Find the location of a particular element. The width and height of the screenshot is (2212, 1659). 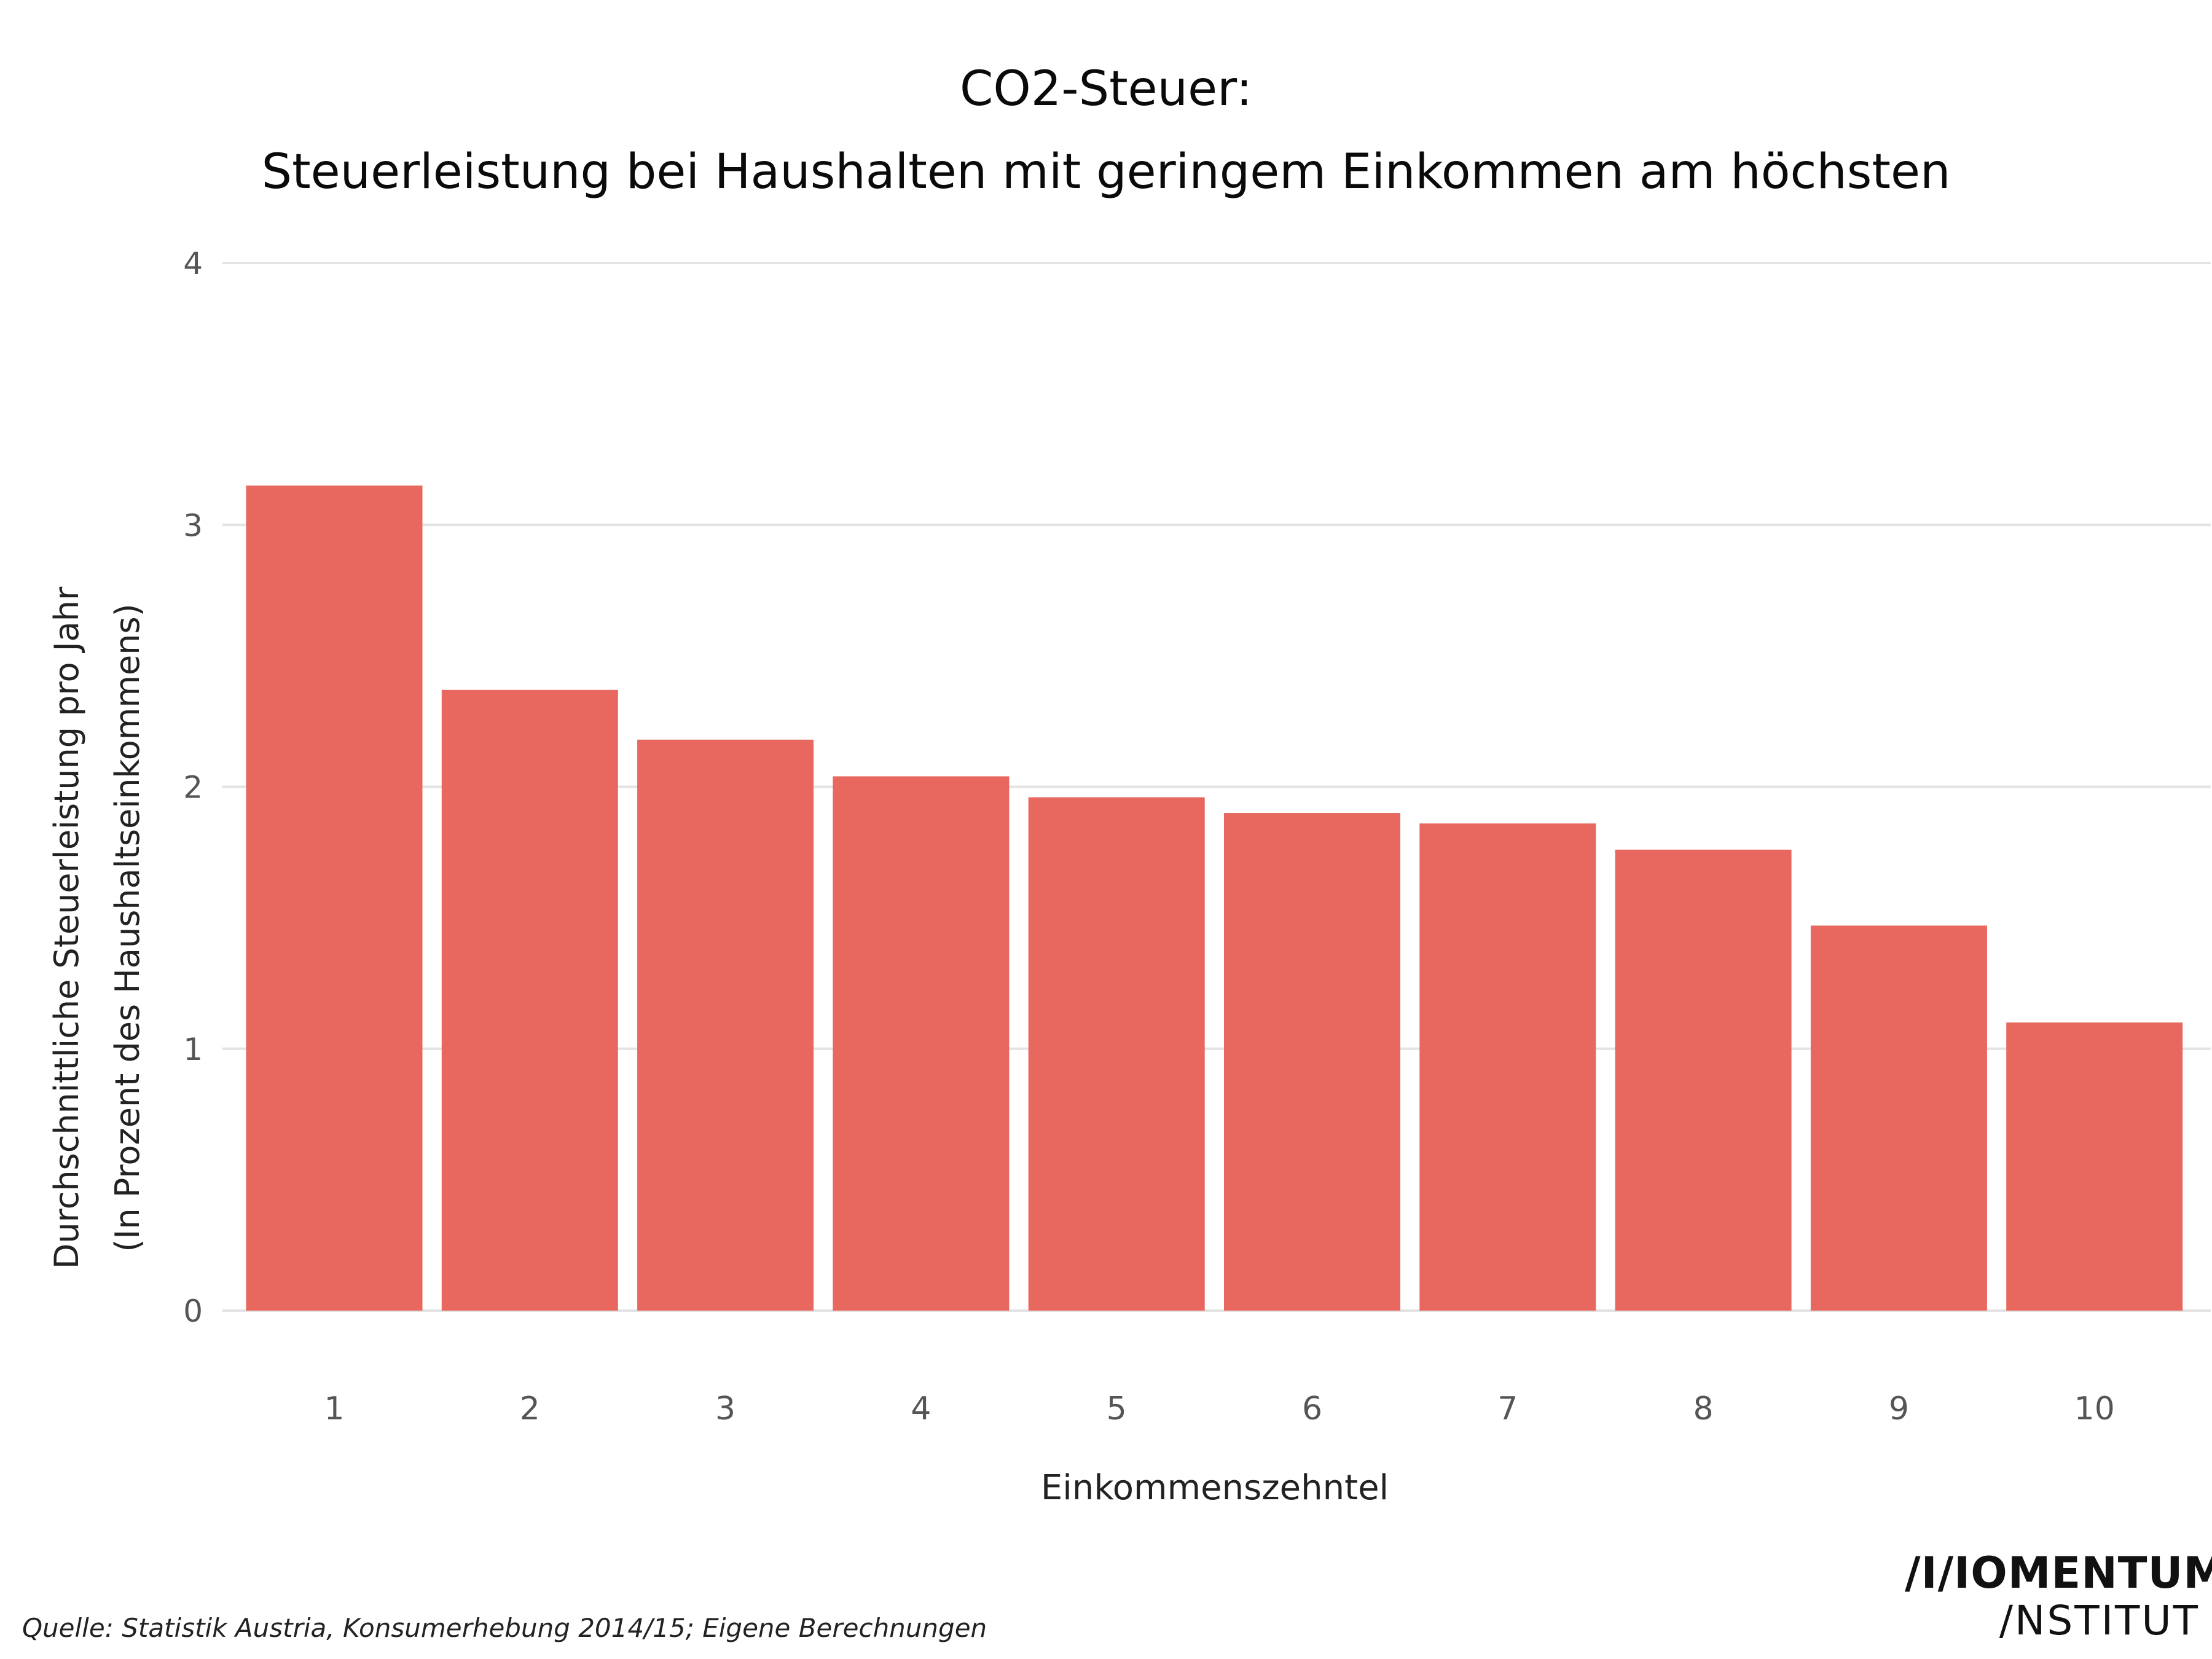

x-tick-label: 3 is located at coordinates (725, 1408).